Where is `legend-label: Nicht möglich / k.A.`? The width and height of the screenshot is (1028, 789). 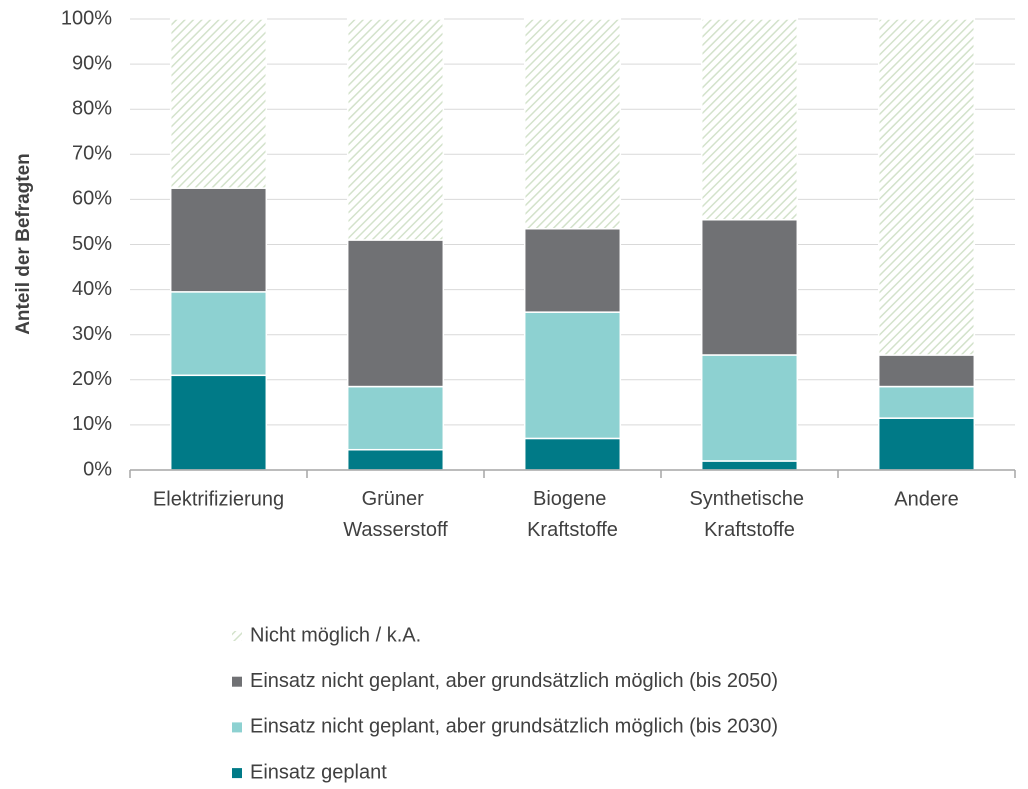
legend-label: Nicht möglich / k.A. is located at coordinates (335, 635).